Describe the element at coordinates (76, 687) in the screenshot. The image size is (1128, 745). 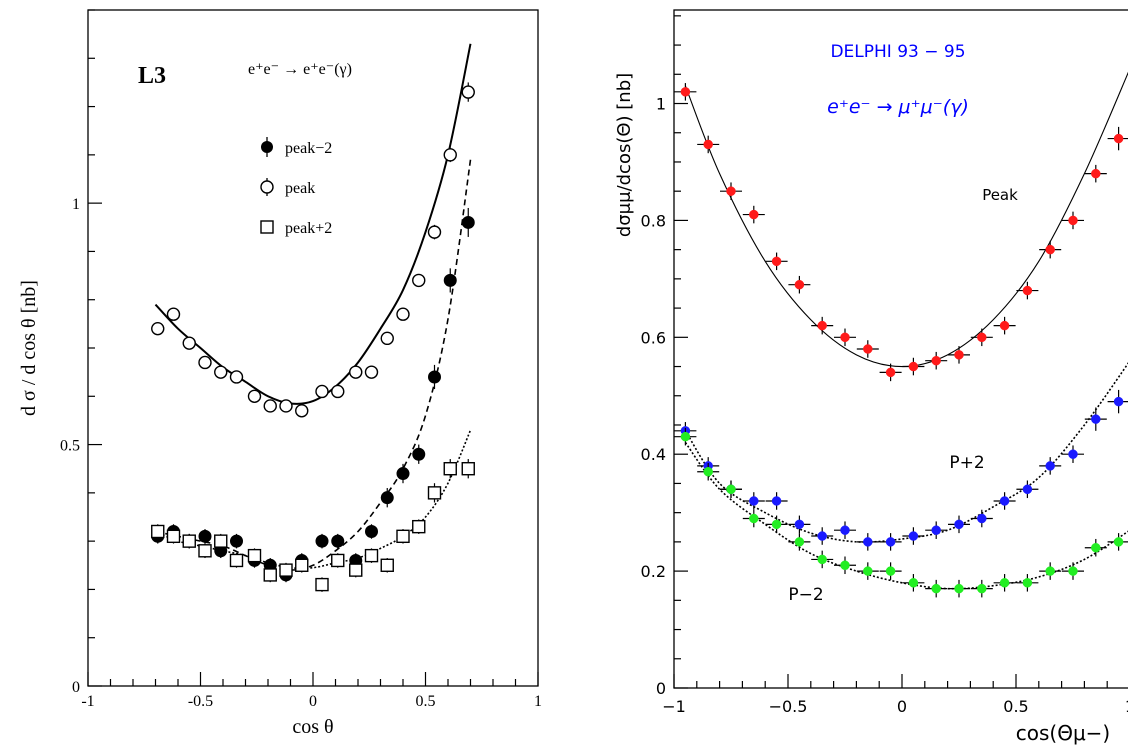
I see `y-tick-label: 0` at that location.